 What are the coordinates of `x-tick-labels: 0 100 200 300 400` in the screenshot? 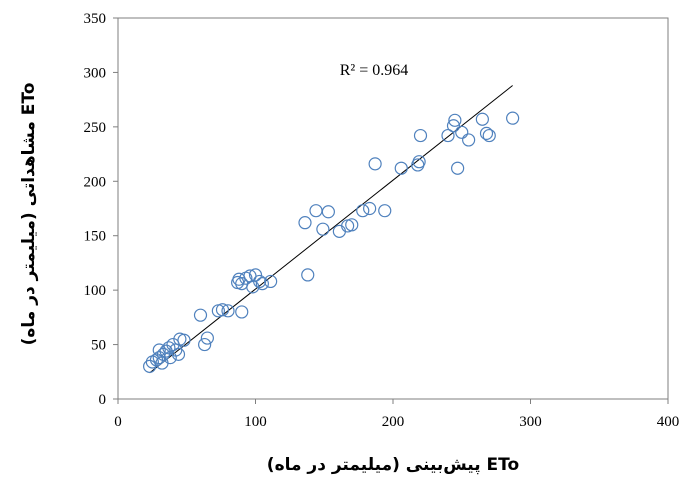 It's located at (396, 422).